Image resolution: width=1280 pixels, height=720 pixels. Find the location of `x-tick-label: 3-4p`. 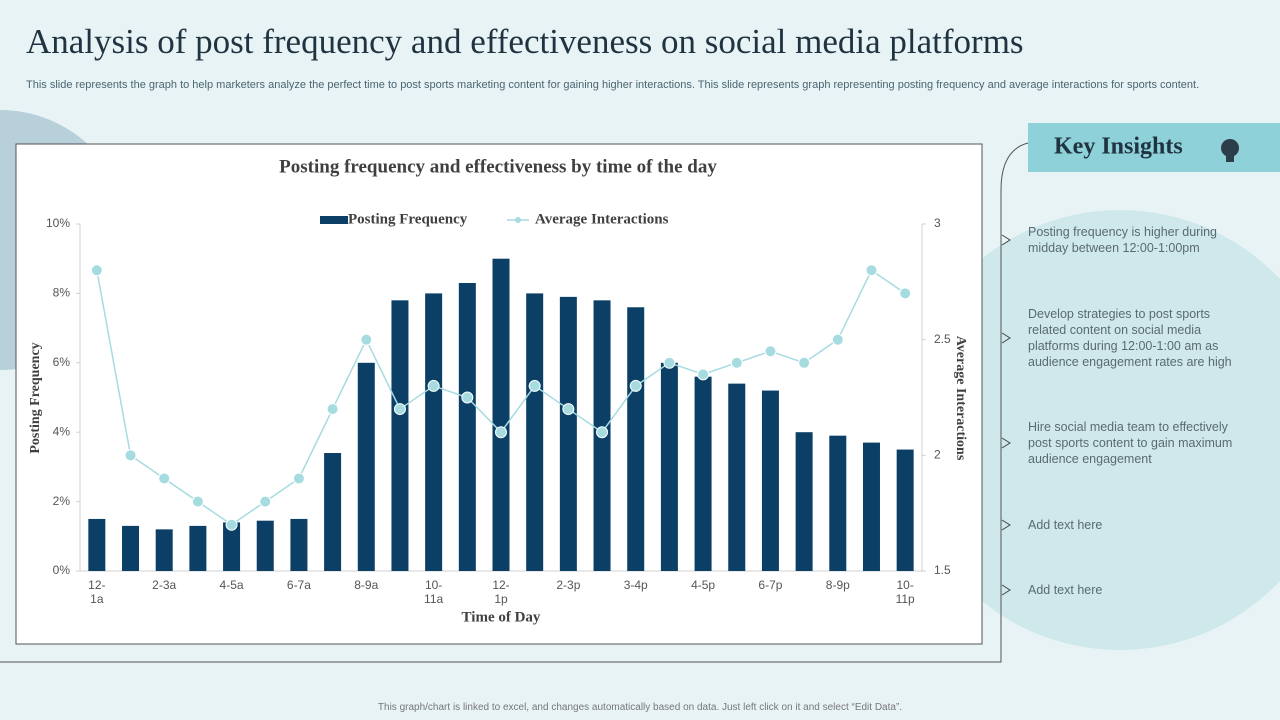

x-tick-label: 3-4p is located at coordinates (635, 585).